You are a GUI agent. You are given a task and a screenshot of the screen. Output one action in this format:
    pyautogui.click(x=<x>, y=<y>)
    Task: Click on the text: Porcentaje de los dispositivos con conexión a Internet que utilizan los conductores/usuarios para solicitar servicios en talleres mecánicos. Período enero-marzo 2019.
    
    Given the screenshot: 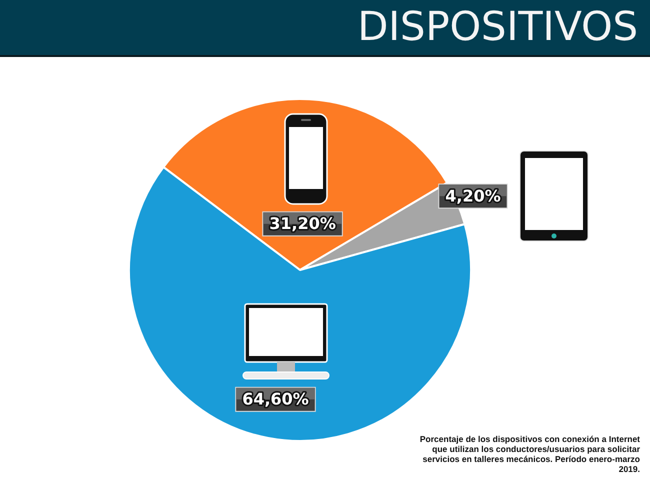 What is the action you would take?
    pyautogui.click(x=529, y=454)
    